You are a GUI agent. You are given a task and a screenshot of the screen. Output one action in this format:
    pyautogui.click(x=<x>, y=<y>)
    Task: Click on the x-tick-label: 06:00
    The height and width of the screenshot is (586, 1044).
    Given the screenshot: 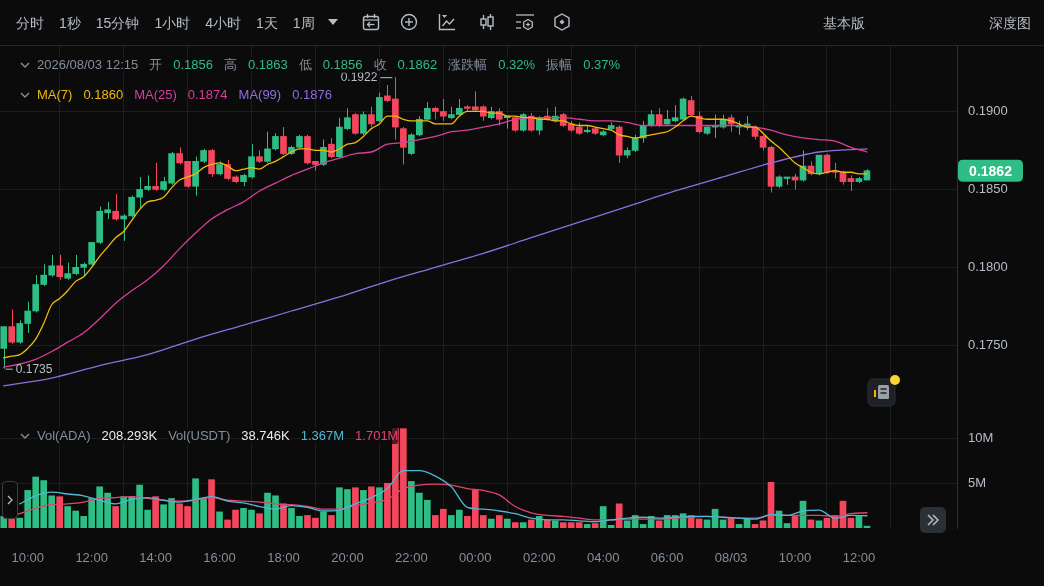 What is the action you would take?
    pyautogui.click(x=667, y=558)
    